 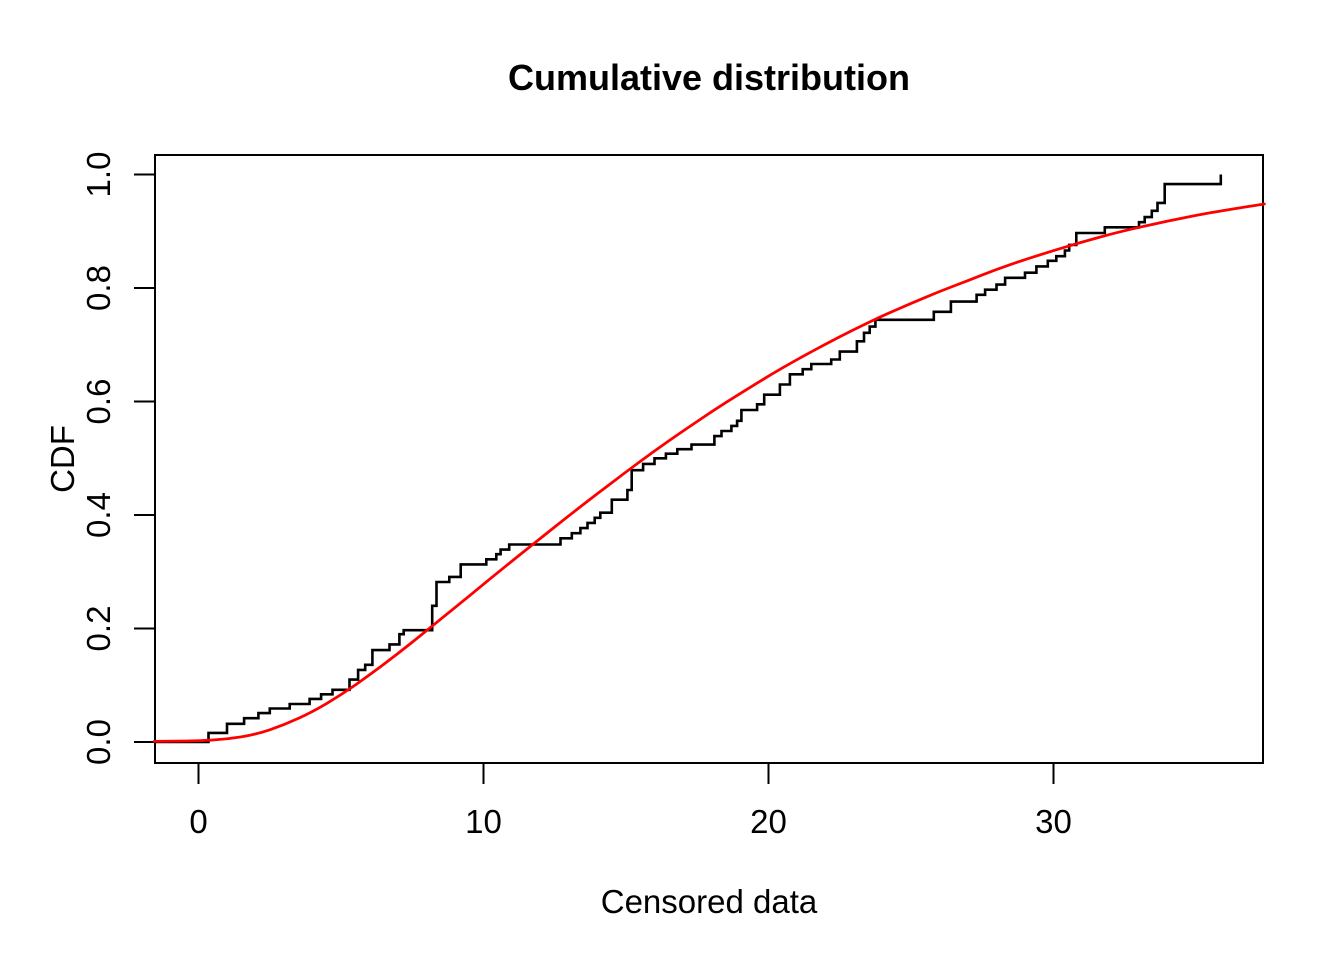 What do you see at coordinates (98, 742) in the screenshot?
I see `y-tick-label: 0.0` at bounding box center [98, 742].